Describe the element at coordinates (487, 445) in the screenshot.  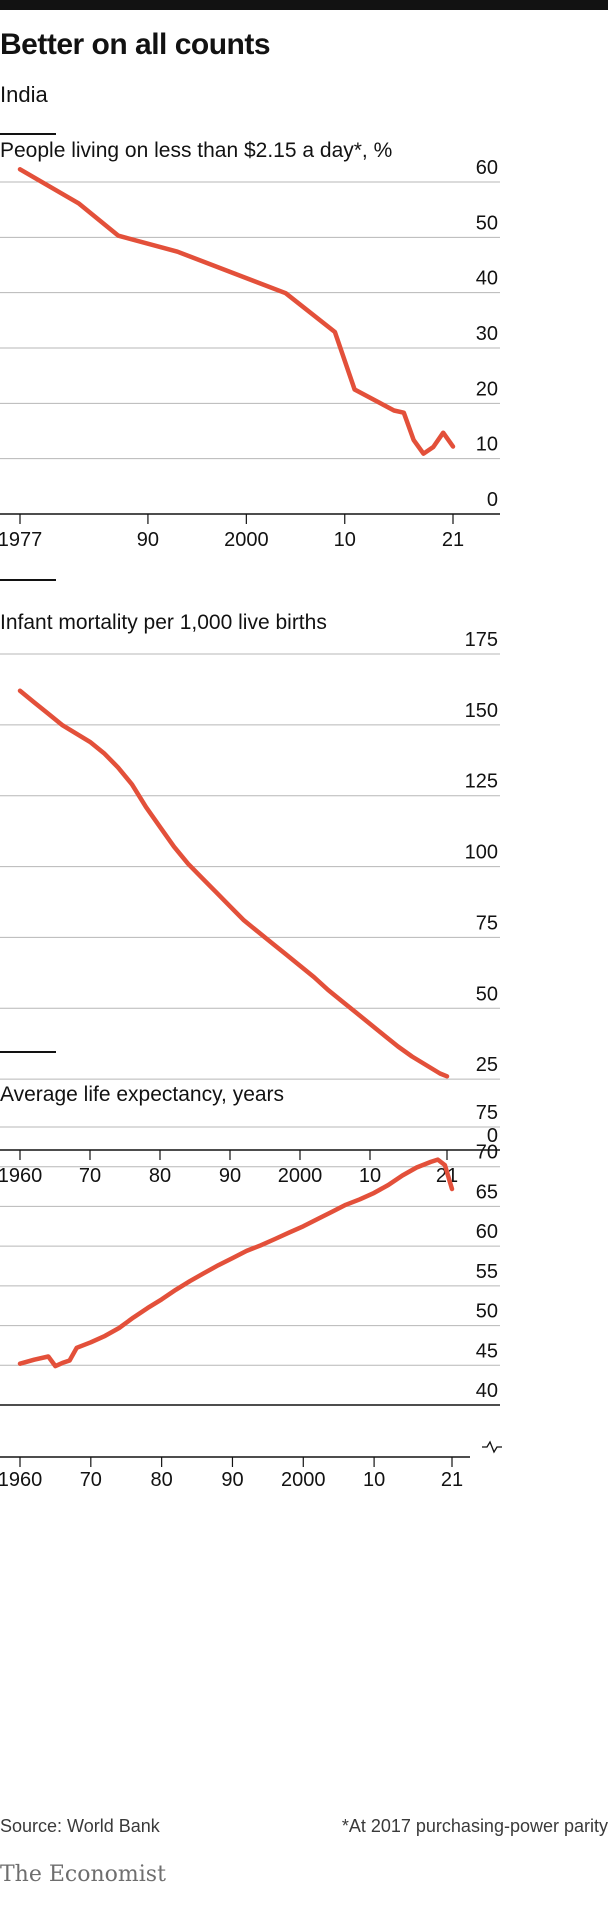
I see `y-tick-label: 10` at that location.